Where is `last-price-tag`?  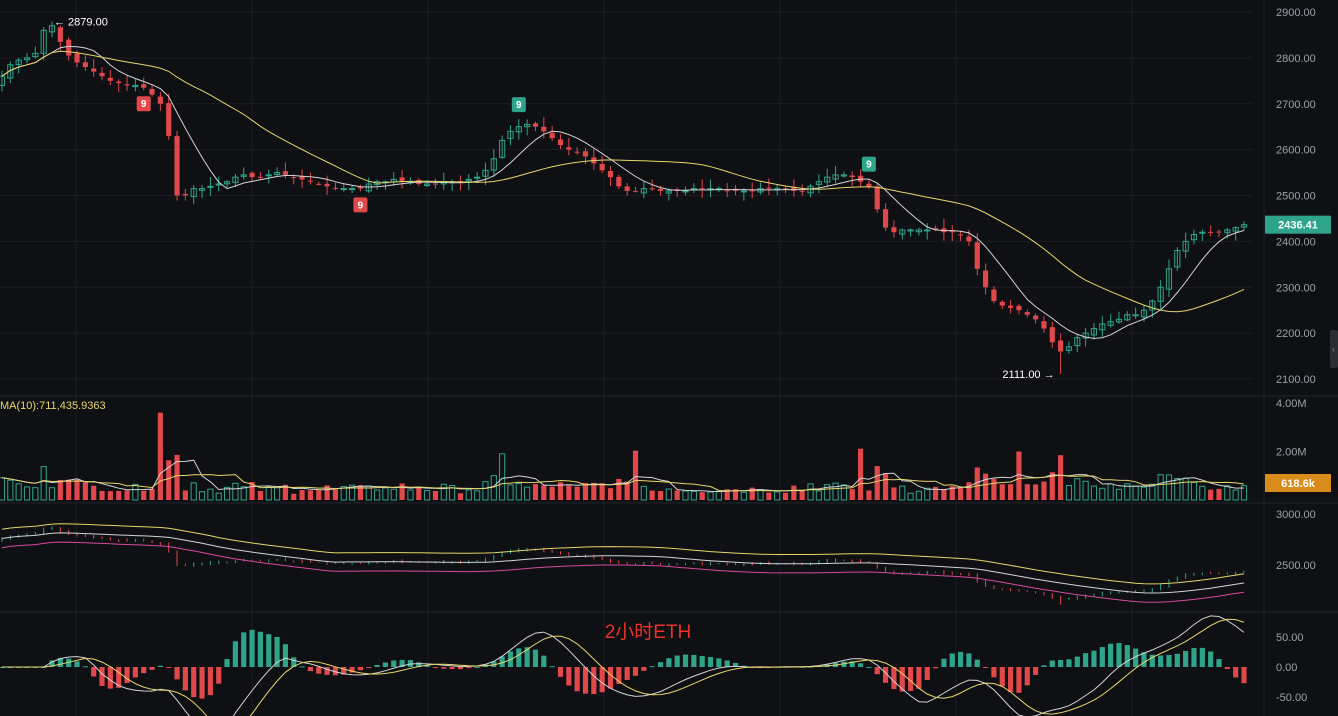 last-price-tag is located at coordinates (1298, 224).